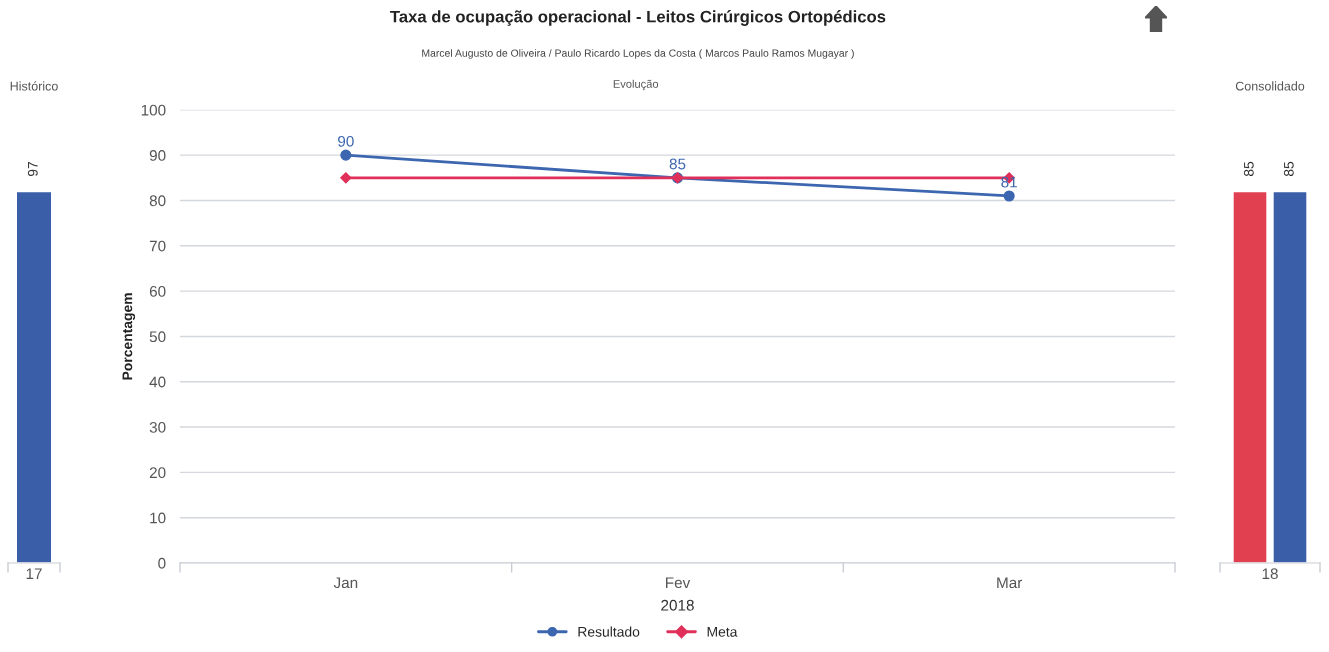 This screenshot has width=1329, height=652. Describe the element at coordinates (636, 85) in the screenshot. I see `text: Evolução` at that location.